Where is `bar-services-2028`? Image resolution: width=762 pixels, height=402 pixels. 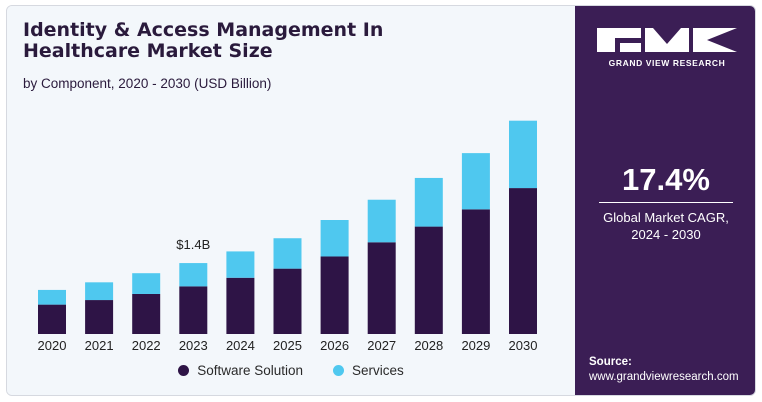 bar-services-2028 is located at coordinates (428, 202).